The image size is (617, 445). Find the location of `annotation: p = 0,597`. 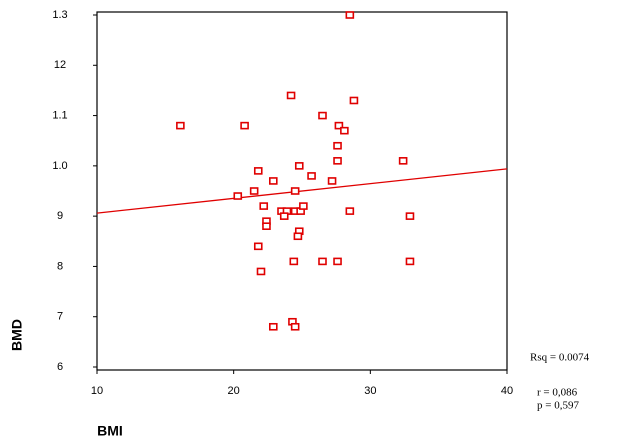

annotation: p = 0,597 is located at coordinates (558, 406).